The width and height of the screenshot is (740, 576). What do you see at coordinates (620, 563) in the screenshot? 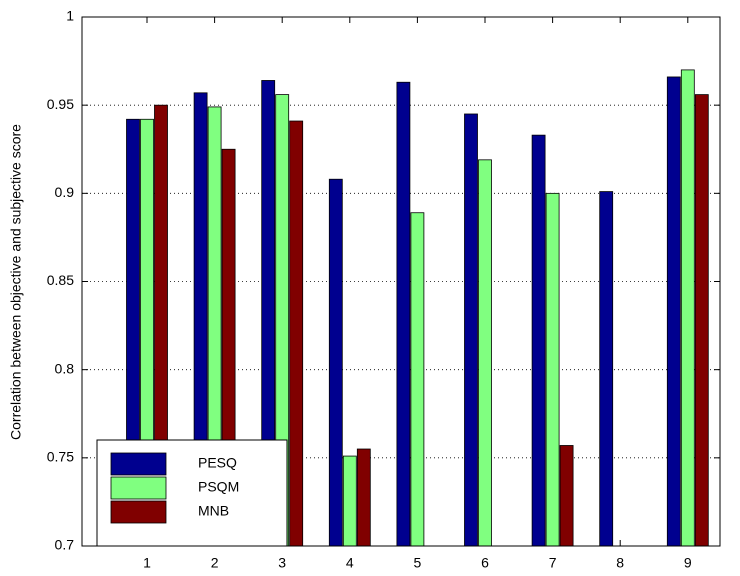
I see `x-tick-label: 8` at bounding box center [620, 563].